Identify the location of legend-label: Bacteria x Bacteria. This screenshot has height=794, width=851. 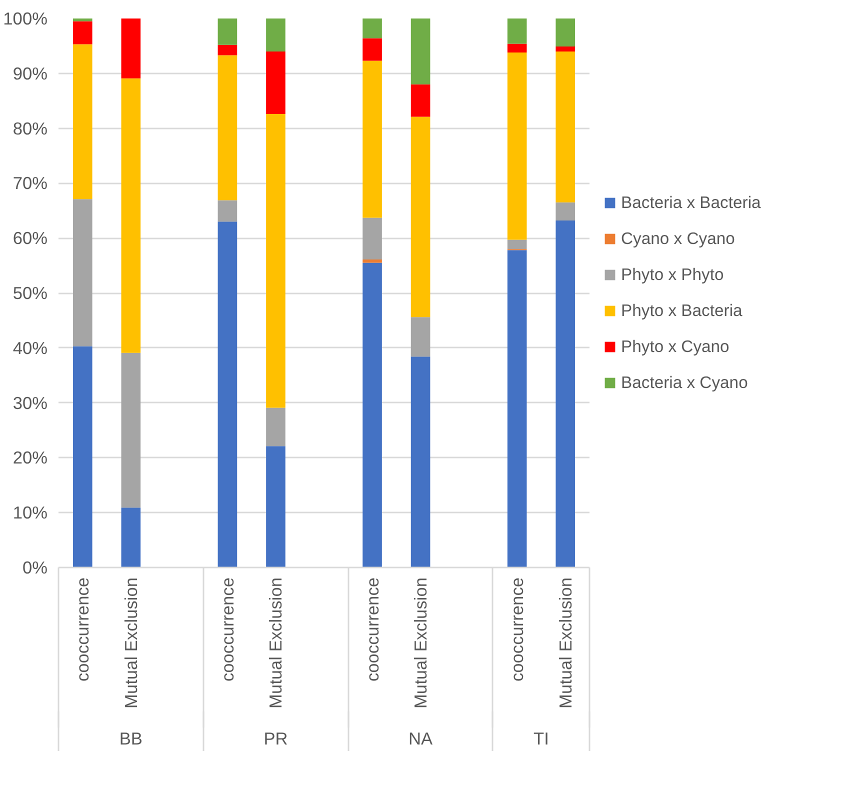
(691, 202).